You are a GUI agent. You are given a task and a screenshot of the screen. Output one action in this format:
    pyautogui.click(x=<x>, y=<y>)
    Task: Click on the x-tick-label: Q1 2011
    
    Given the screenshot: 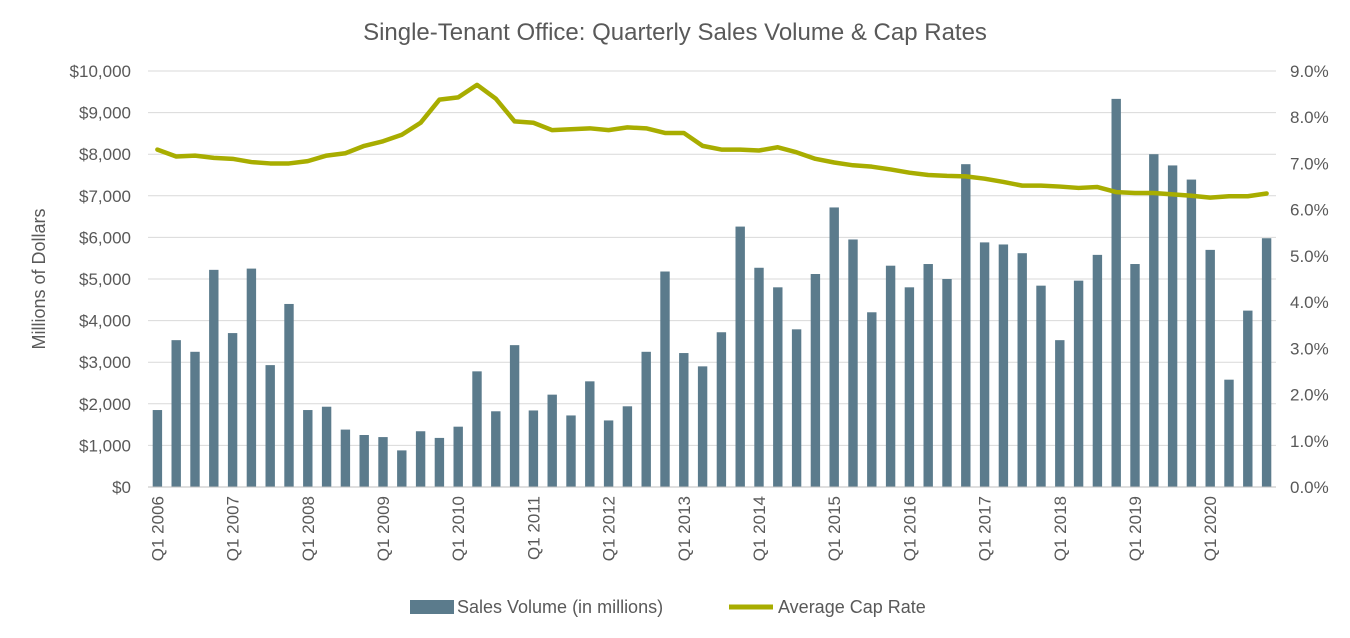 What is the action you would take?
    pyautogui.click(x=533, y=528)
    